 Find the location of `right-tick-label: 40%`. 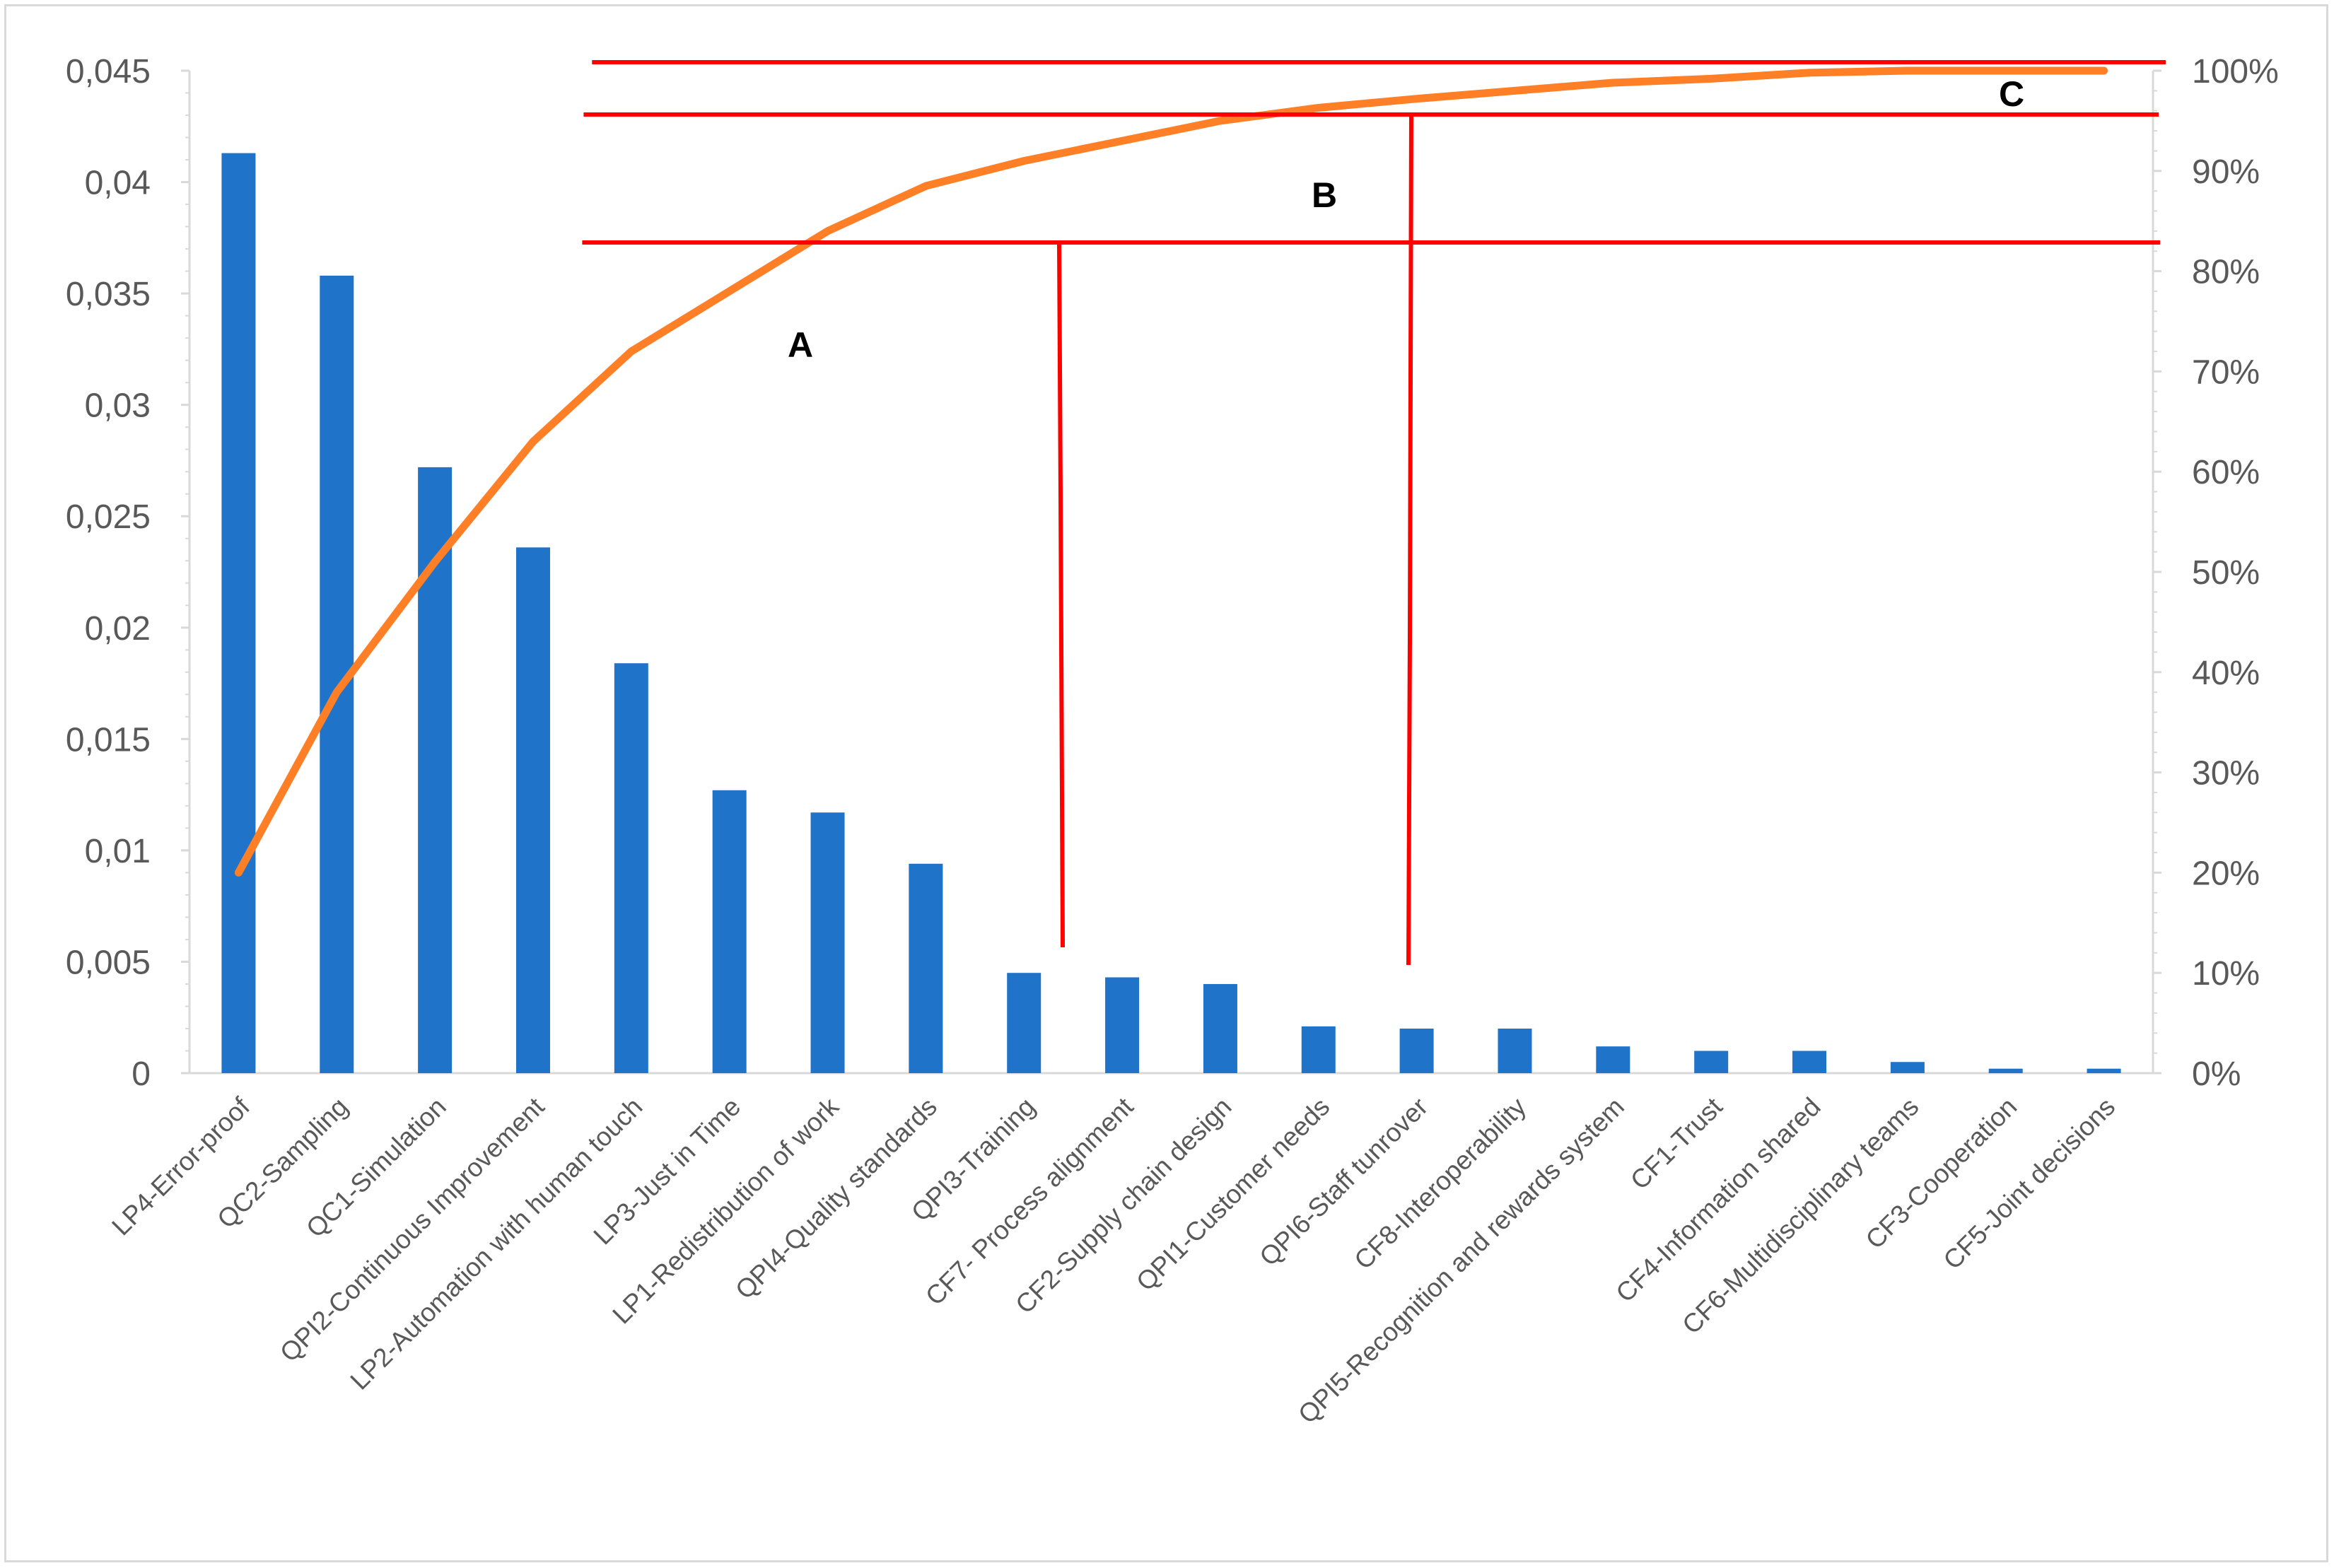

right-tick-label: 40% is located at coordinates (2226, 673).